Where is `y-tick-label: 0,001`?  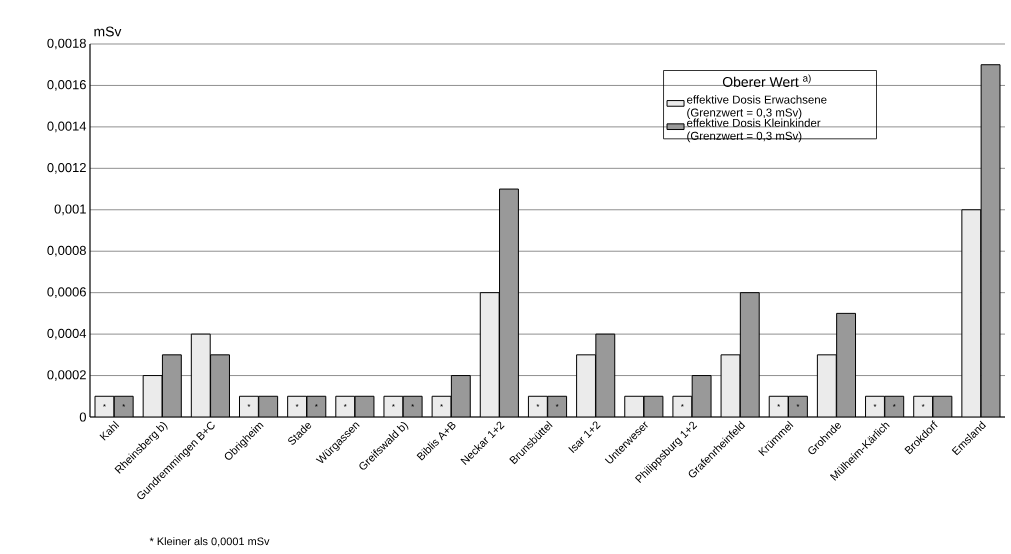 y-tick-label: 0,001 is located at coordinates (70, 210).